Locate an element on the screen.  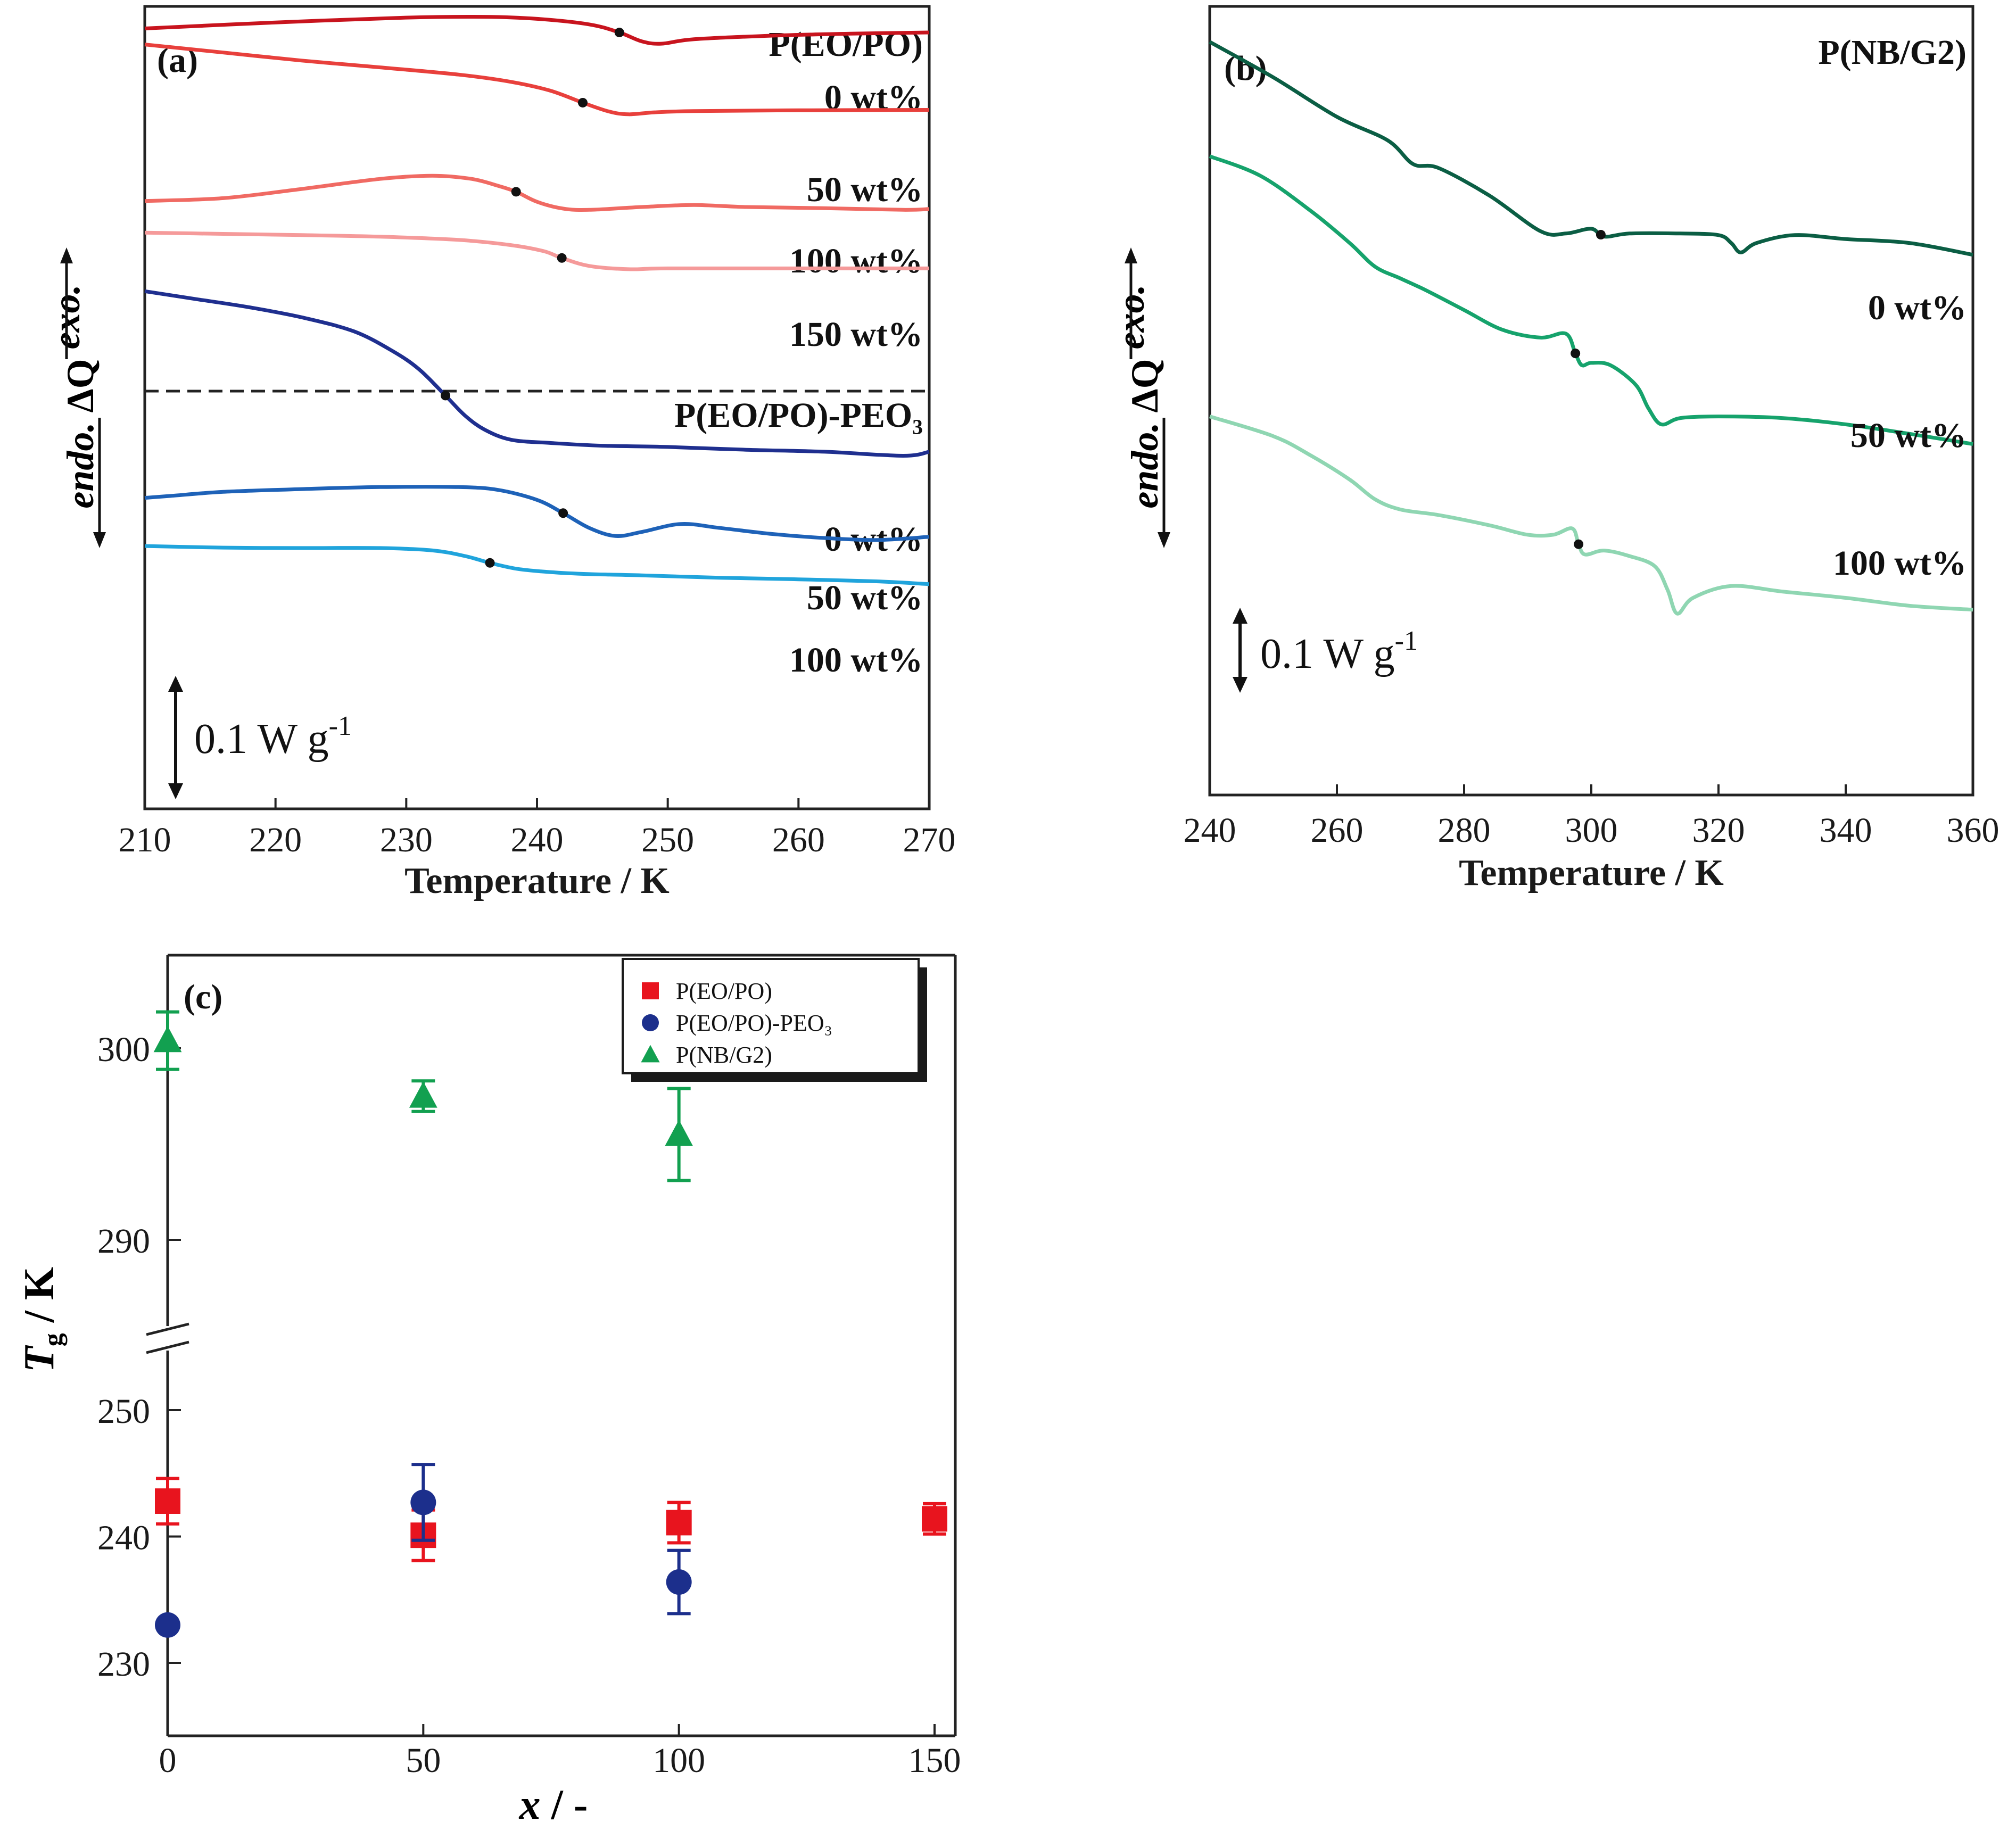
ylabel-endo: endo. is located at coordinates (81, 466).